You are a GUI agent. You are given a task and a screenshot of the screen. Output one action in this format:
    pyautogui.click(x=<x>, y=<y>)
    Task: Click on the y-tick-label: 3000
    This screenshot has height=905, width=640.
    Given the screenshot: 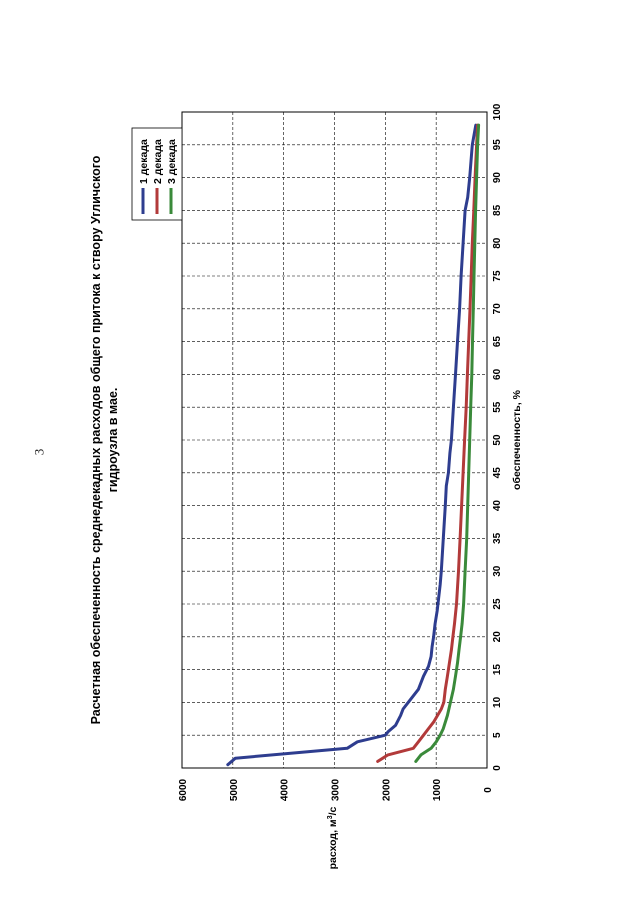 What is the action you would take?
    pyautogui.click(x=336, y=789)
    